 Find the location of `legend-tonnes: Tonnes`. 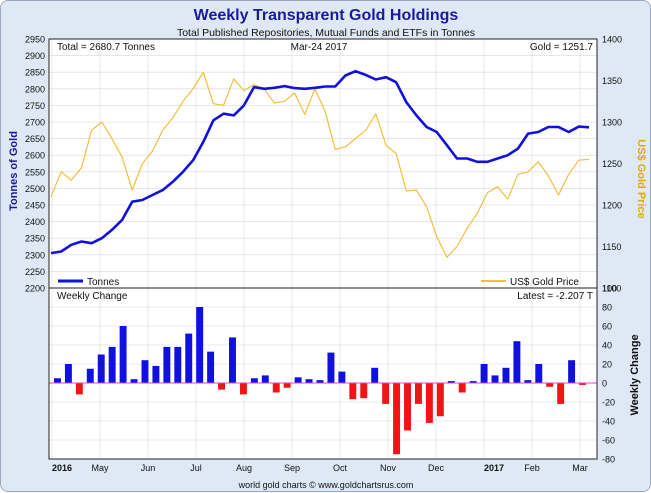

legend-tonnes: Tonnes is located at coordinates (88, 282).